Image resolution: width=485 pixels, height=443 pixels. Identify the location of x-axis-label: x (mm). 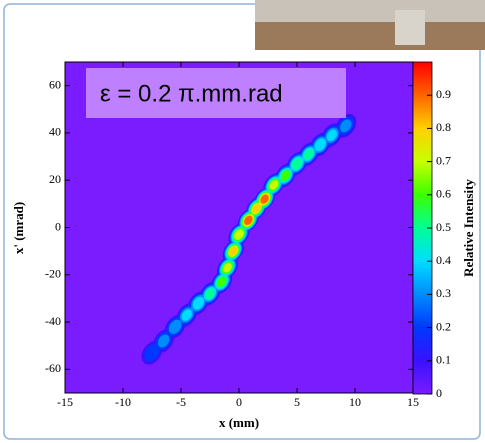
(239, 422).